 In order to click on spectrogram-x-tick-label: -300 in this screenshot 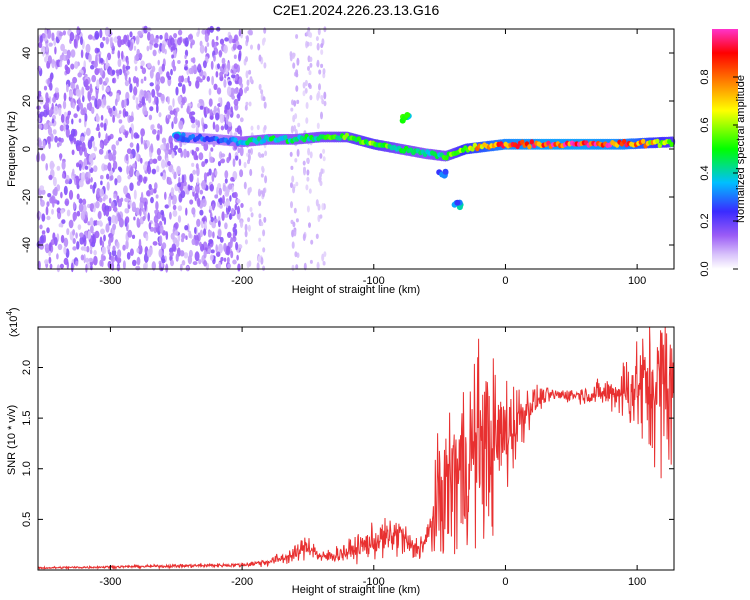, I will do `click(110, 281)`.